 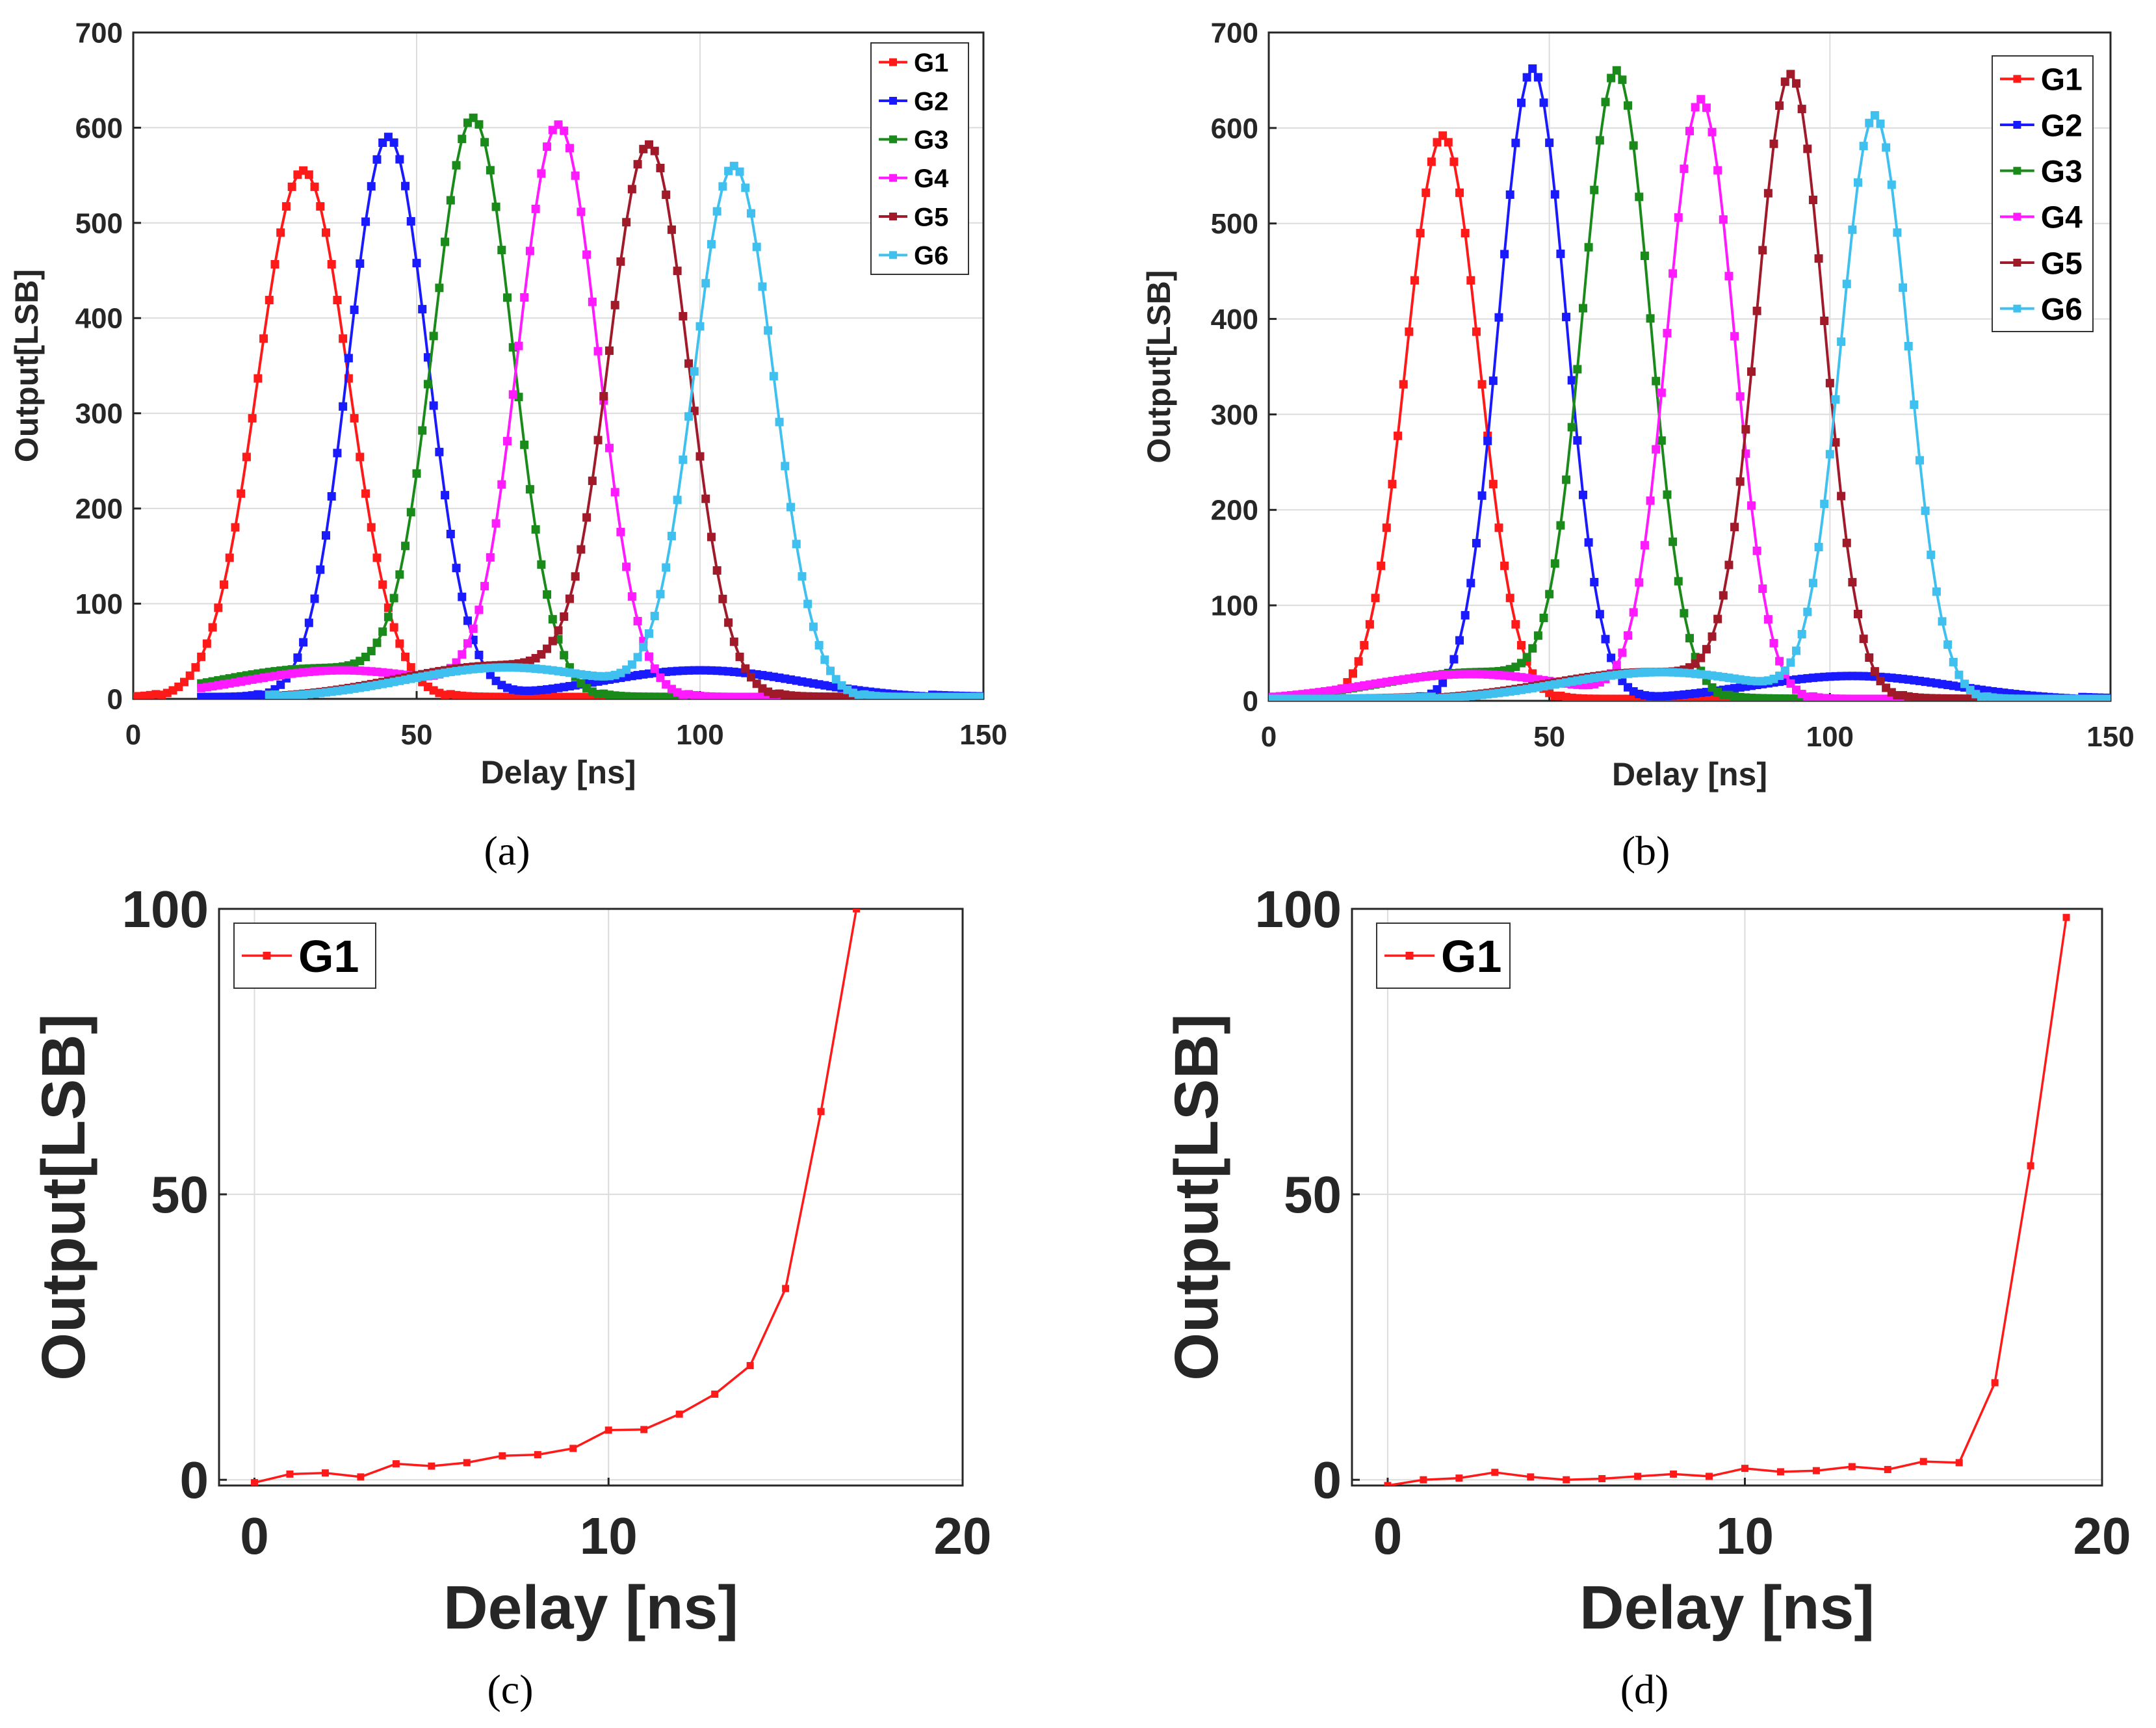 I want to click on y-tick-label: 0, so click(x=1327, y=1480).